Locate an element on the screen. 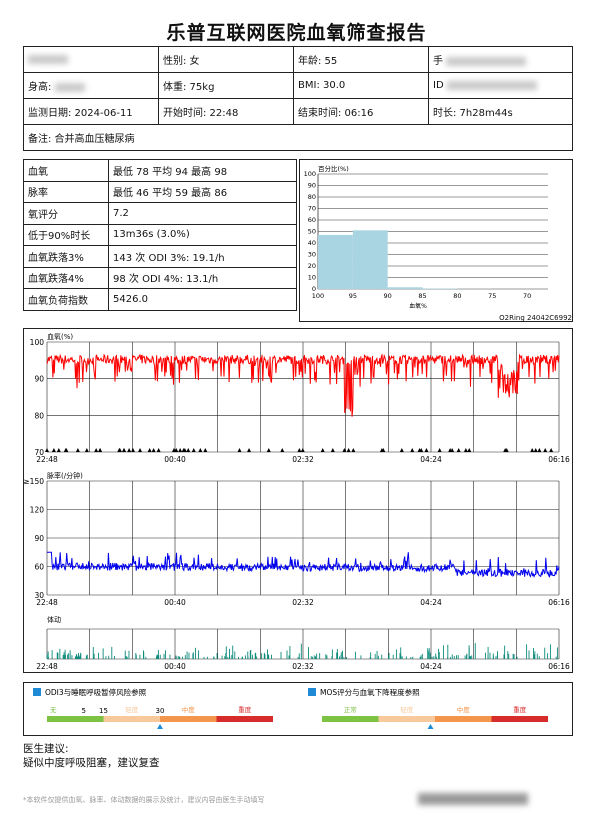 This screenshot has width=593, height=836. spo2-time-tick: 06:16 is located at coordinates (559, 459).